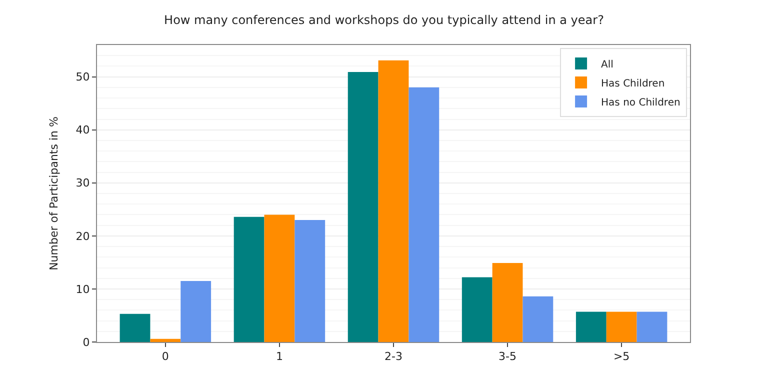 The height and width of the screenshot is (384, 768). I want to click on x-tick-label: 1, so click(279, 357).